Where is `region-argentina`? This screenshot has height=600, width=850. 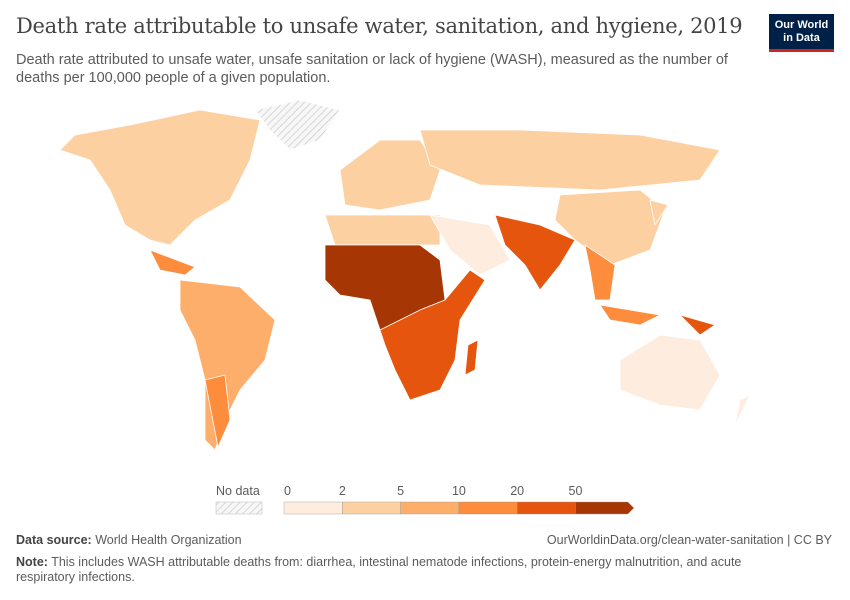
region-argentina is located at coordinates (217, 411).